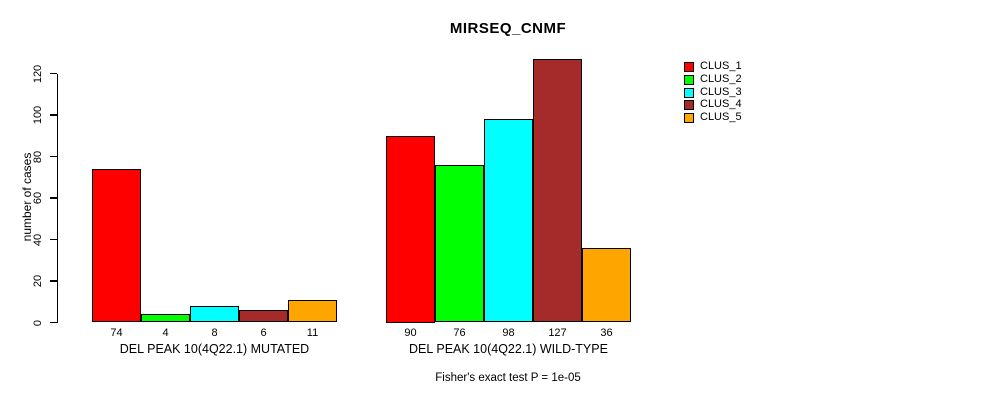  Describe the element at coordinates (214, 332) in the screenshot. I see `bar-value-label: 8` at that location.